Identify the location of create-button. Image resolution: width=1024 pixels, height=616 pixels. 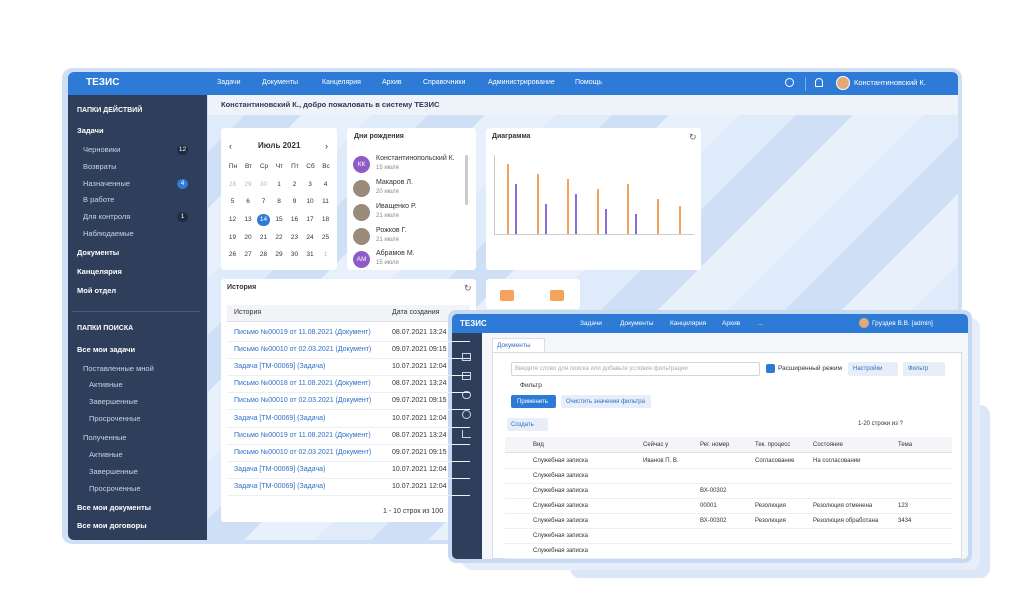
(527, 424).